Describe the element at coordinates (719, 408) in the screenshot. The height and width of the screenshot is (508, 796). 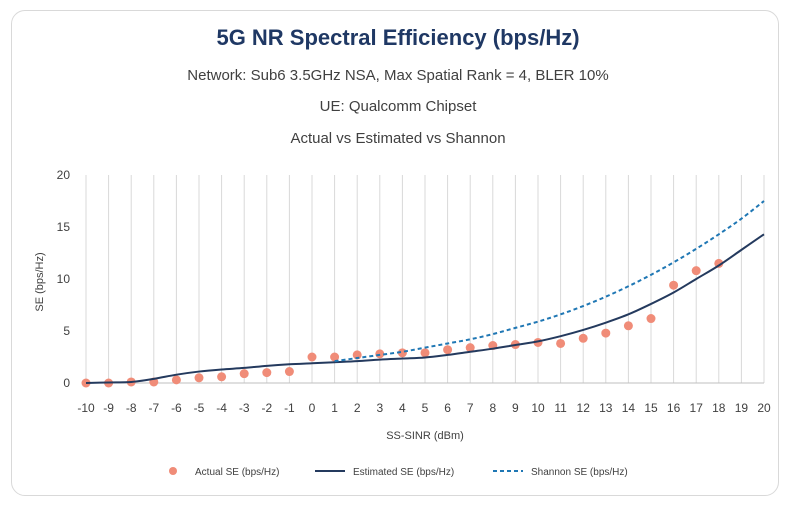
I see `x-tick-label-28: 18` at that location.